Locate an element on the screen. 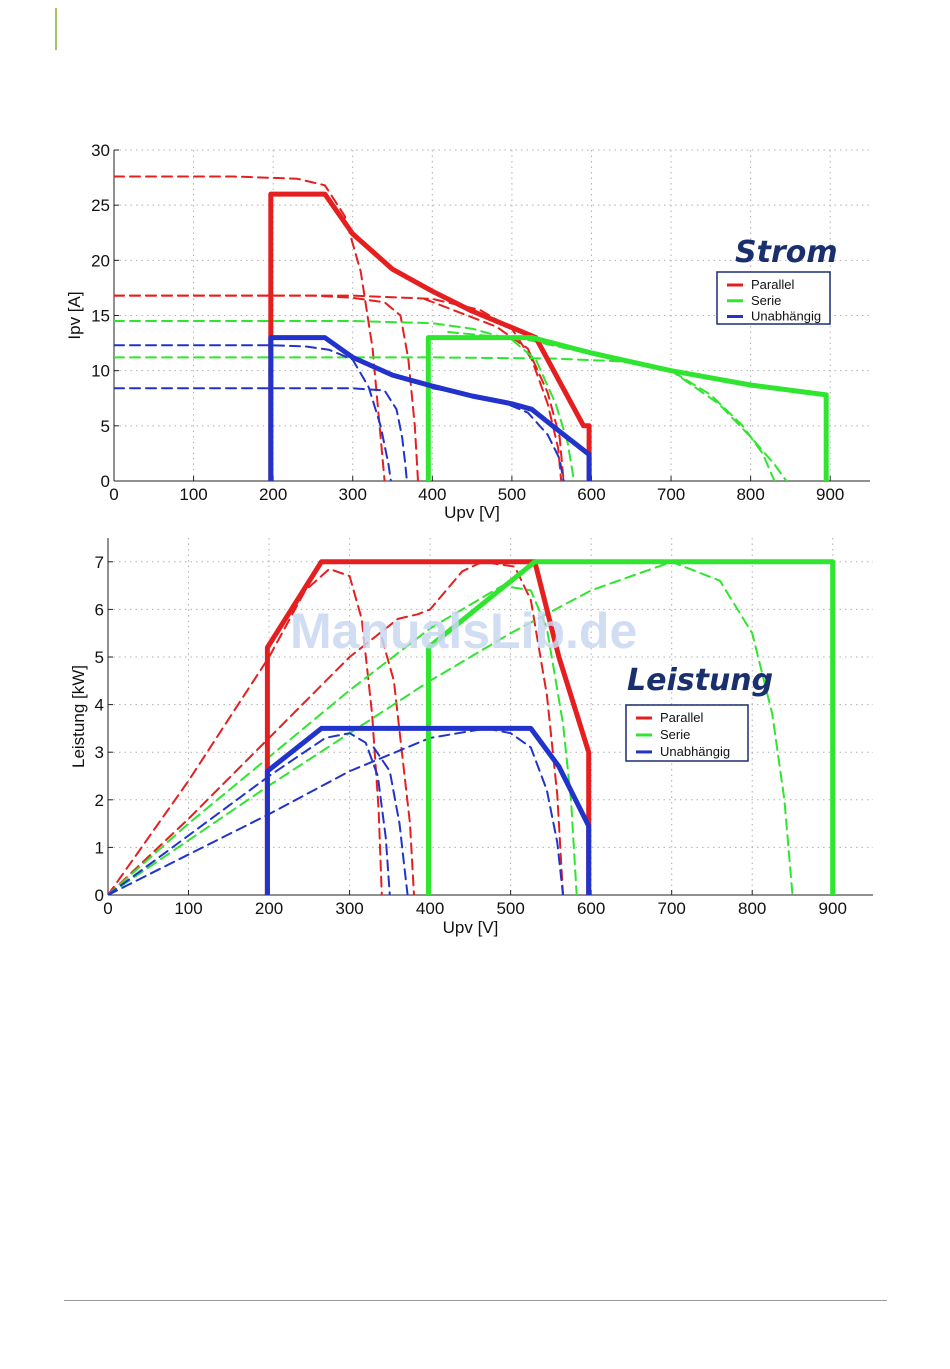 Image resolution: width=950 pixels, height=1369 pixels. leistung-x-tick-label: 300 is located at coordinates (349, 908).